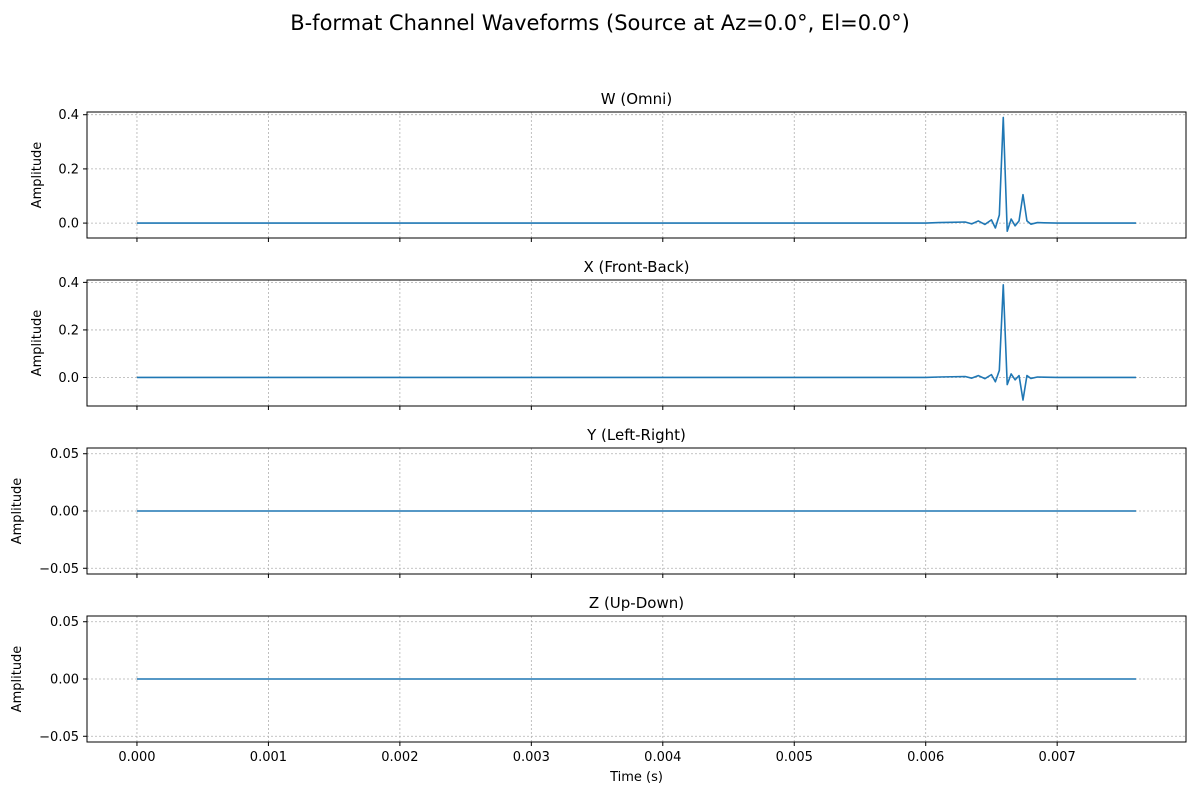 The image size is (1200, 800). What do you see at coordinates (636, 99) in the screenshot?
I see `subplot-title: W (Omni)` at bounding box center [636, 99].